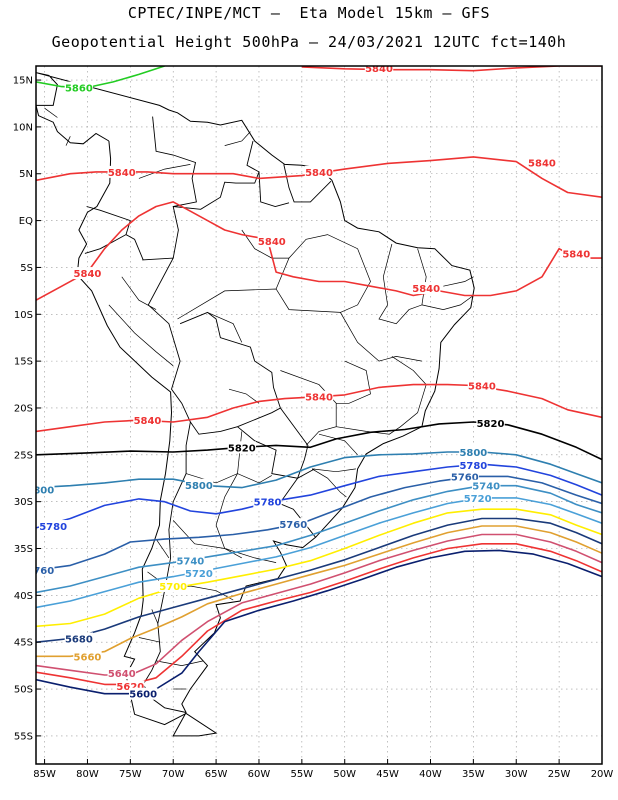  I want to click on contour-label-5600: 5600, so click(143, 695).